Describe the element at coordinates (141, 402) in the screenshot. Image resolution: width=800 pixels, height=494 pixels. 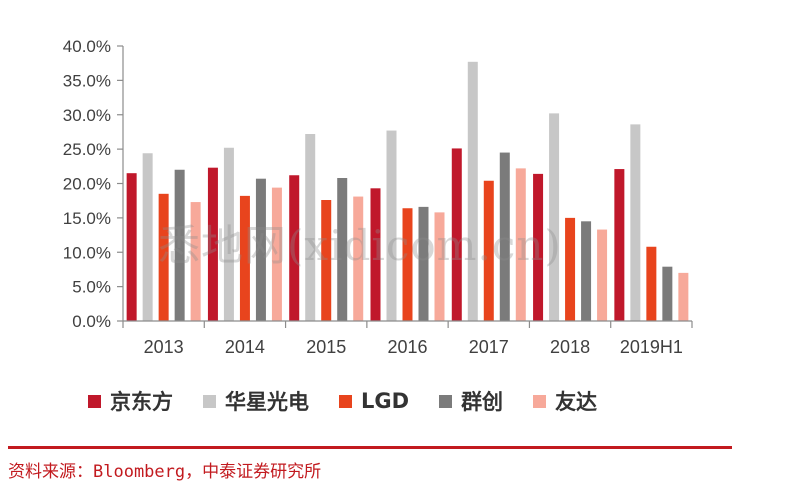
I see `legend-label: 京东方` at that location.